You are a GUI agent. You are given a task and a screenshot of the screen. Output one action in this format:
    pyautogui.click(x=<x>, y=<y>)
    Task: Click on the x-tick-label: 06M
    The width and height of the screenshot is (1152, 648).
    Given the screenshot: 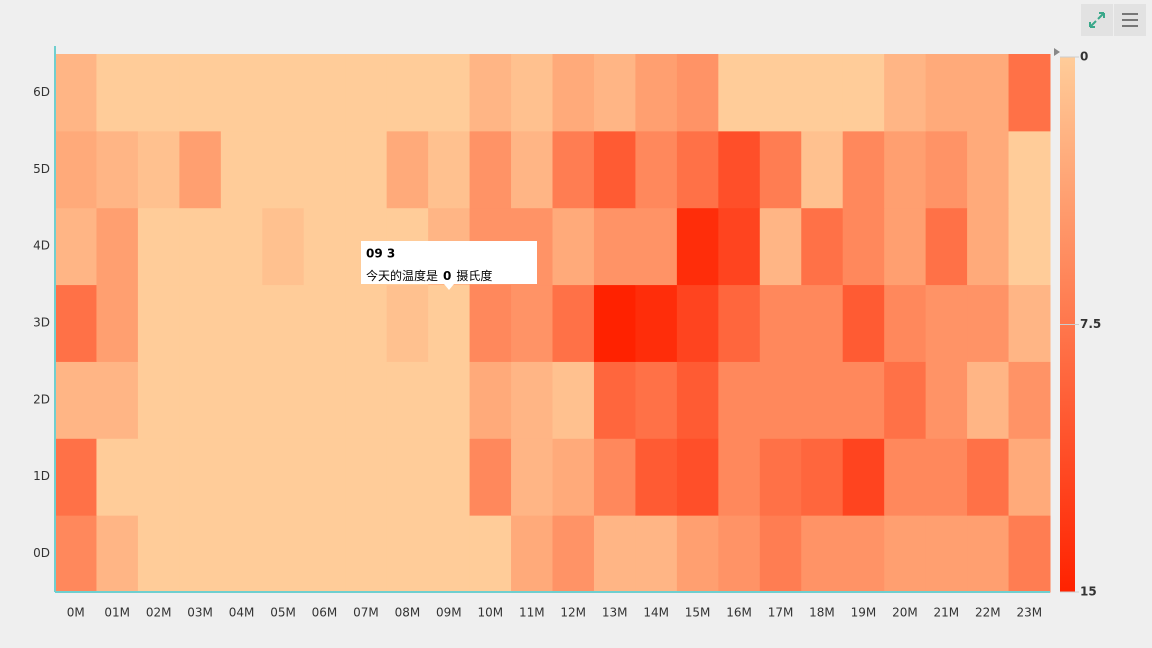 What is the action you would take?
    pyautogui.click(x=325, y=613)
    